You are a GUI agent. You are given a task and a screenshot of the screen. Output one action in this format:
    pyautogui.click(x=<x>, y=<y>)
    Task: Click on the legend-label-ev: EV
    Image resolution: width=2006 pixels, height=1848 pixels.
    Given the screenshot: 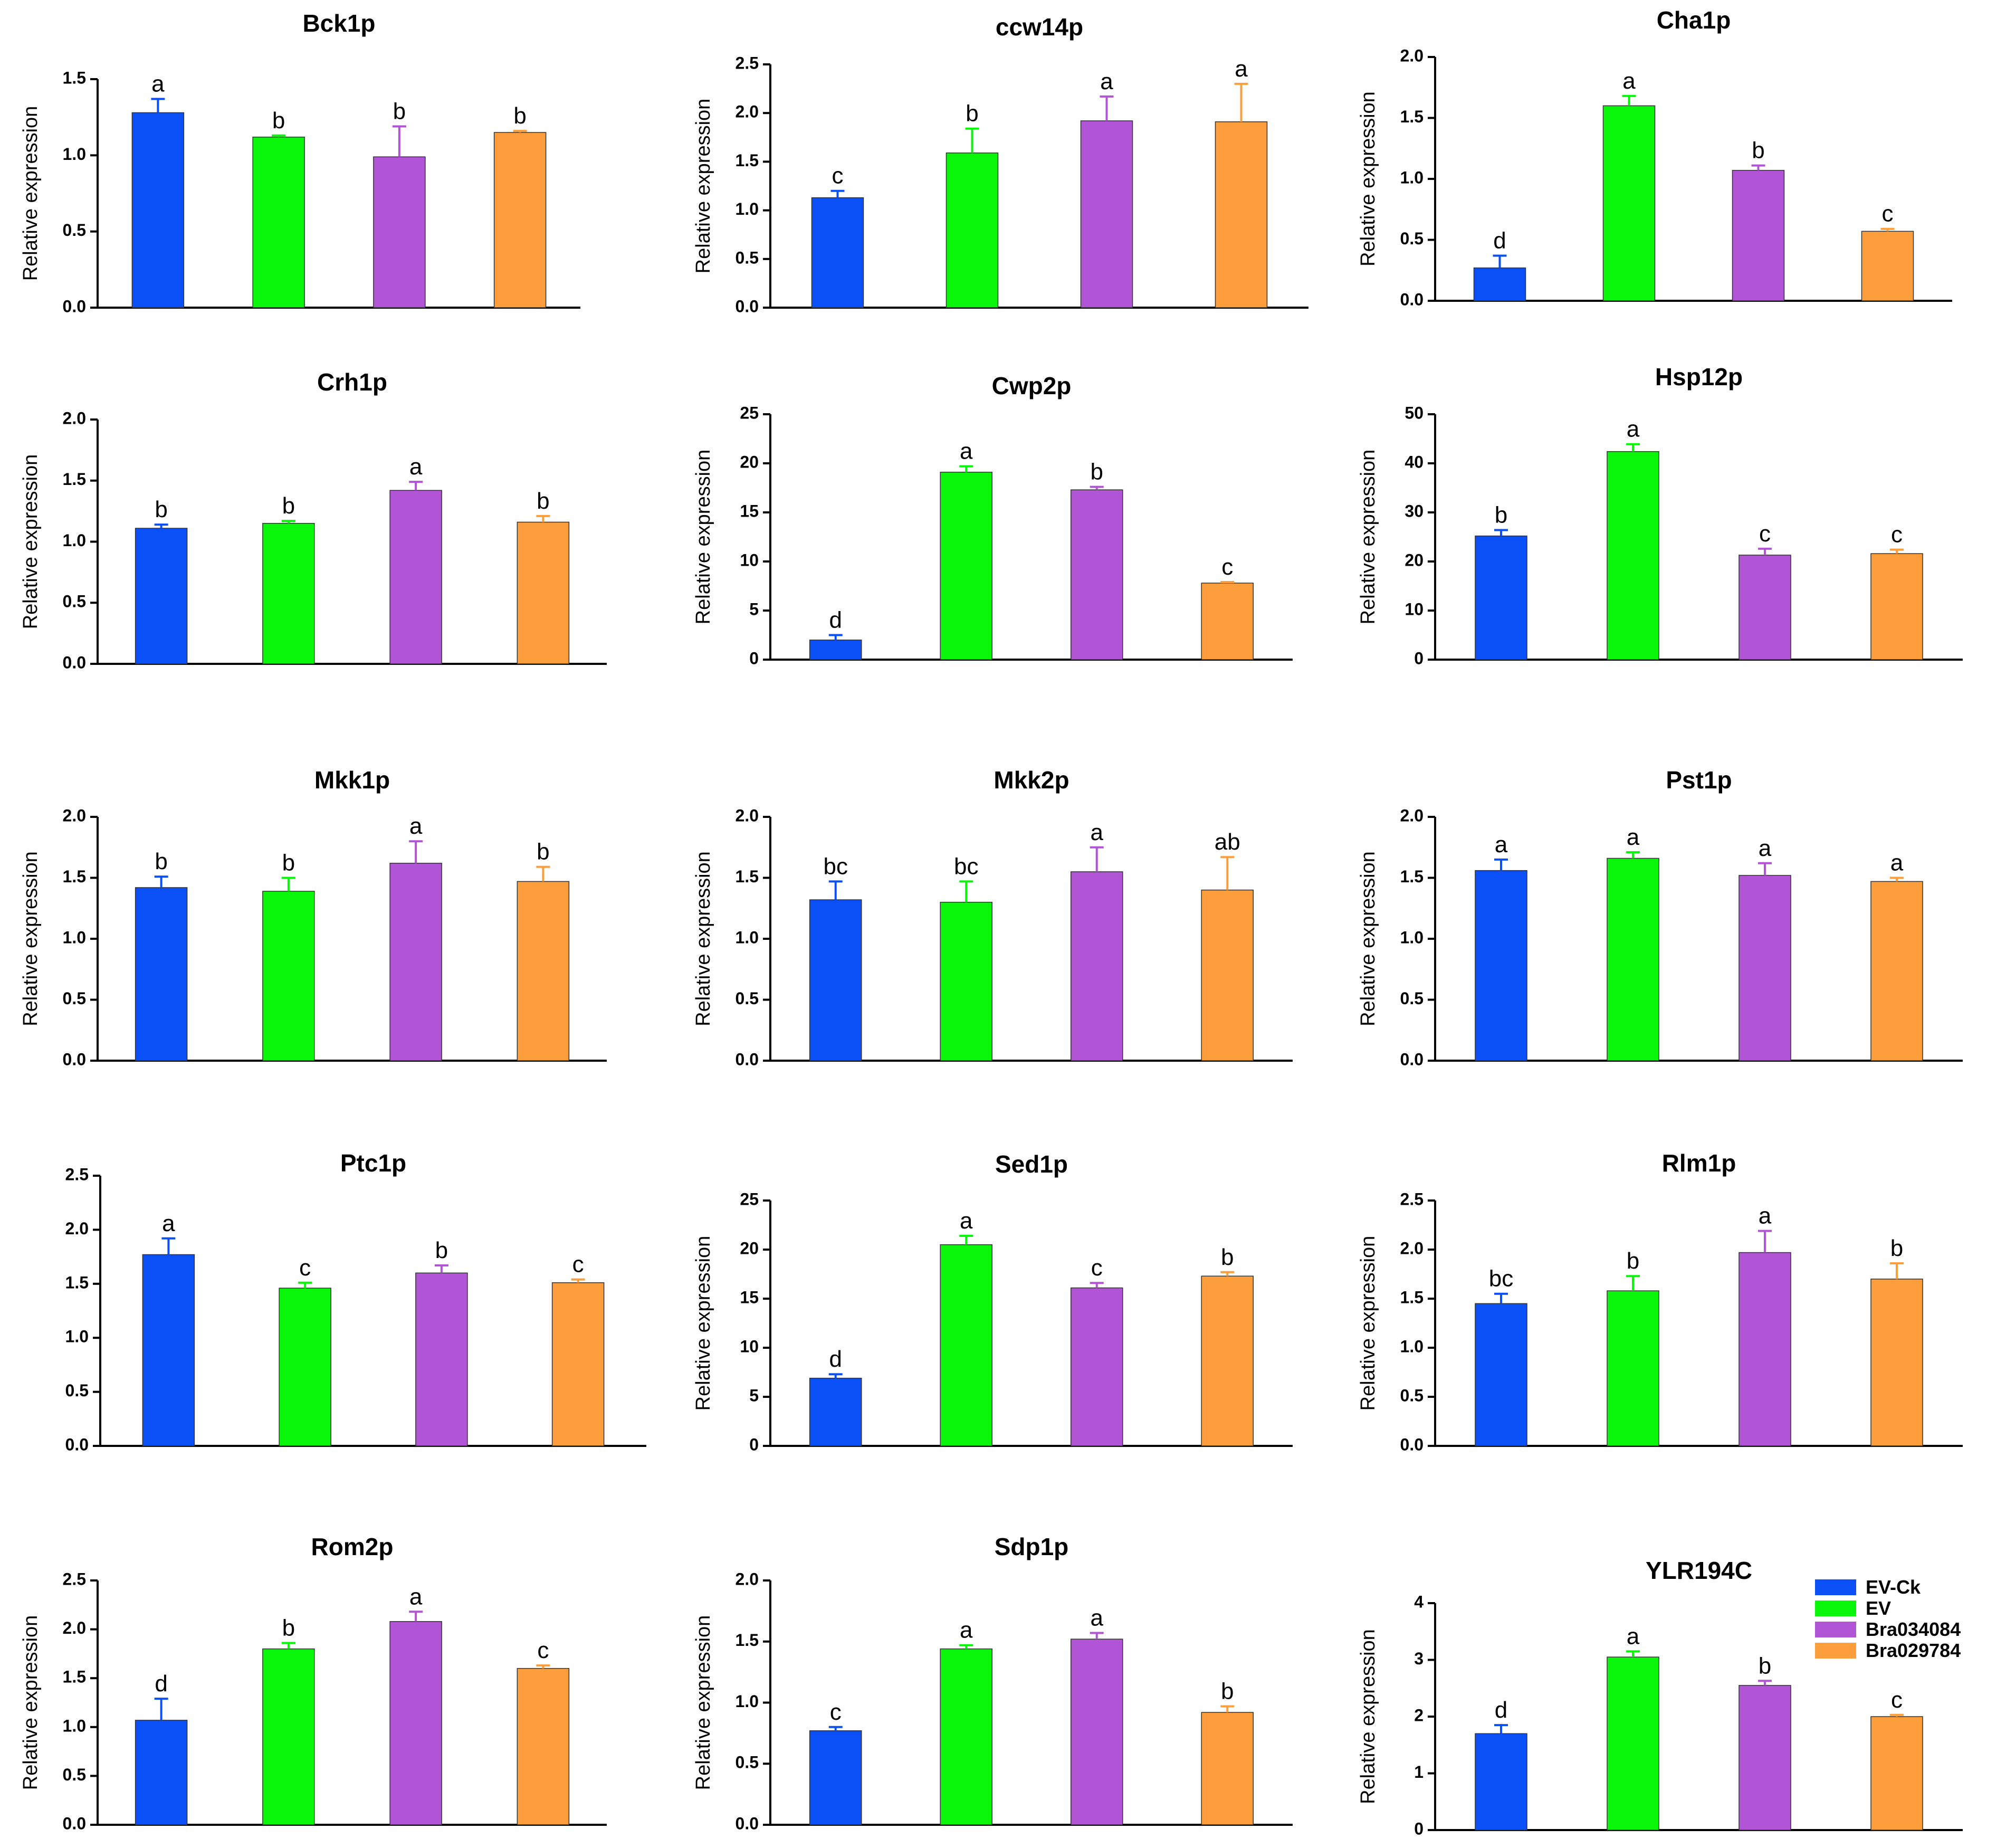 What is the action you would take?
    pyautogui.click(x=1879, y=1608)
    